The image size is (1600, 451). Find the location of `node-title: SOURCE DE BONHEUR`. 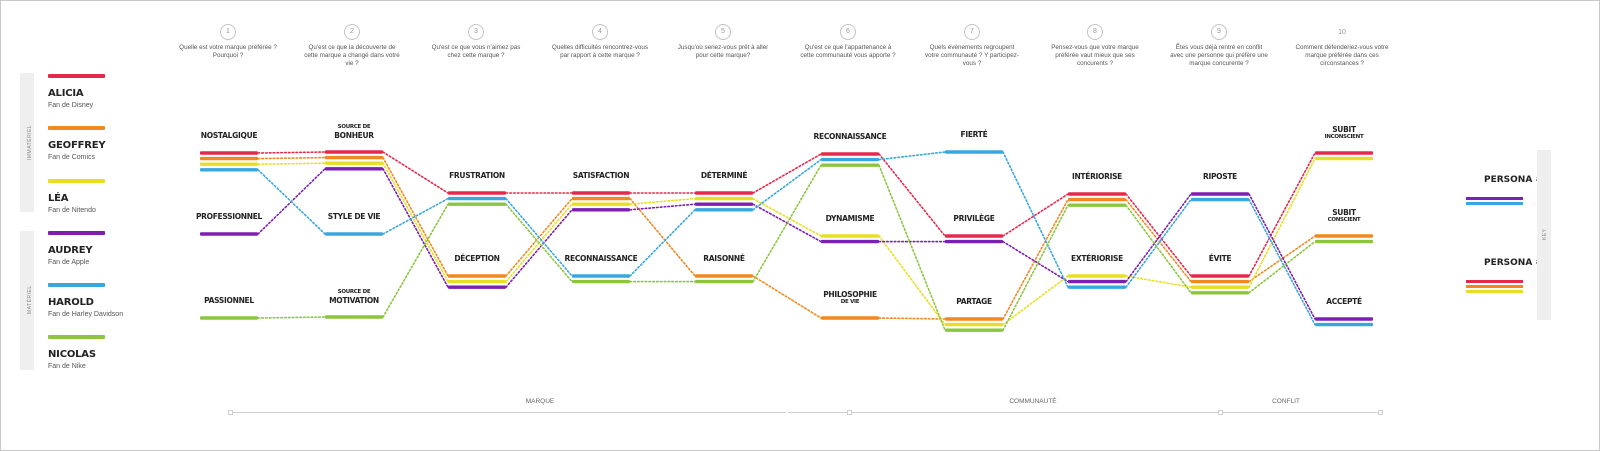

node-title: SOURCE DE BONHEUR is located at coordinates (354, 132).